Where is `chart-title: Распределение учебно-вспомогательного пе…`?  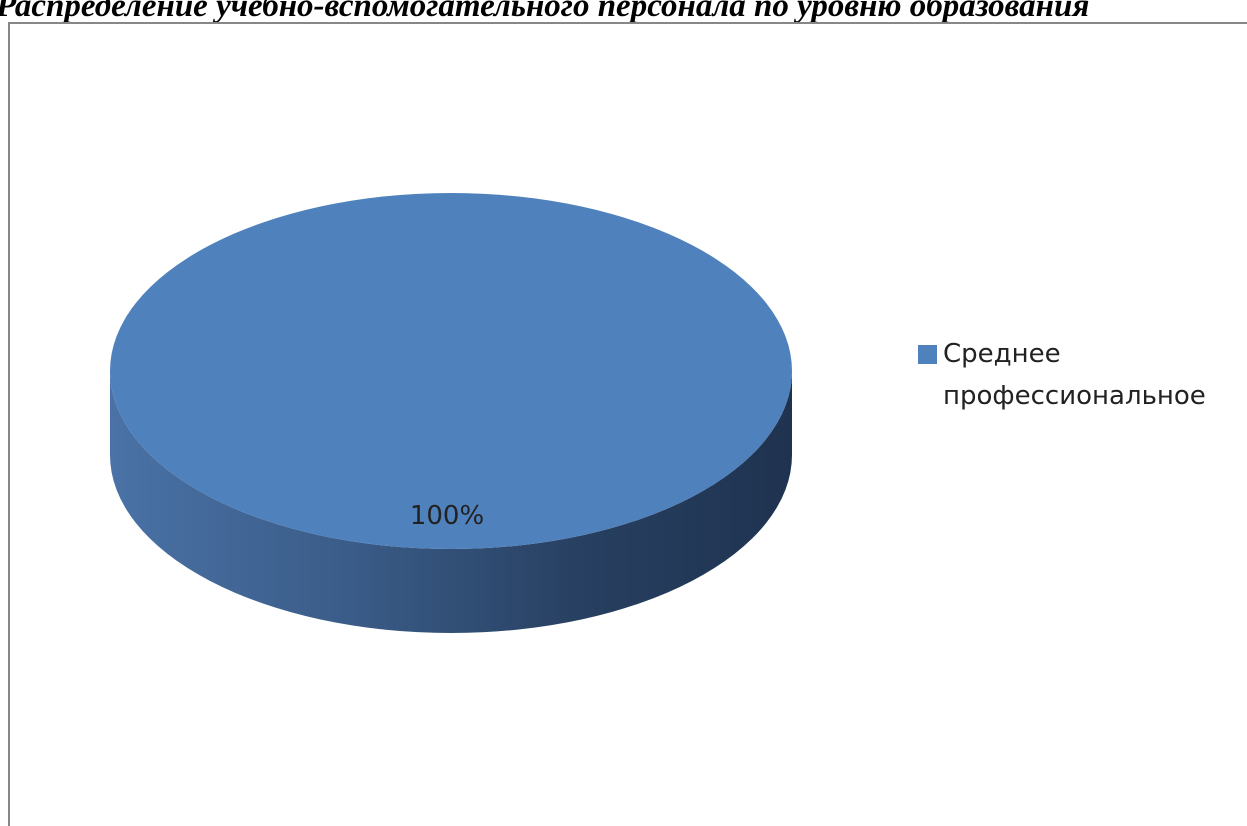 chart-title: Распределение учебно-вспомогательного пе… is located at coordinates (545, 12).